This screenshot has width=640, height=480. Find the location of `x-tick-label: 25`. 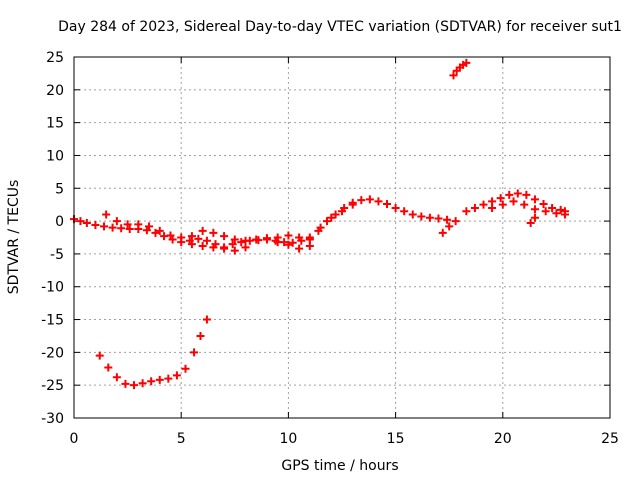

x-tick-label: 25 is located at coordinates (610, 439).